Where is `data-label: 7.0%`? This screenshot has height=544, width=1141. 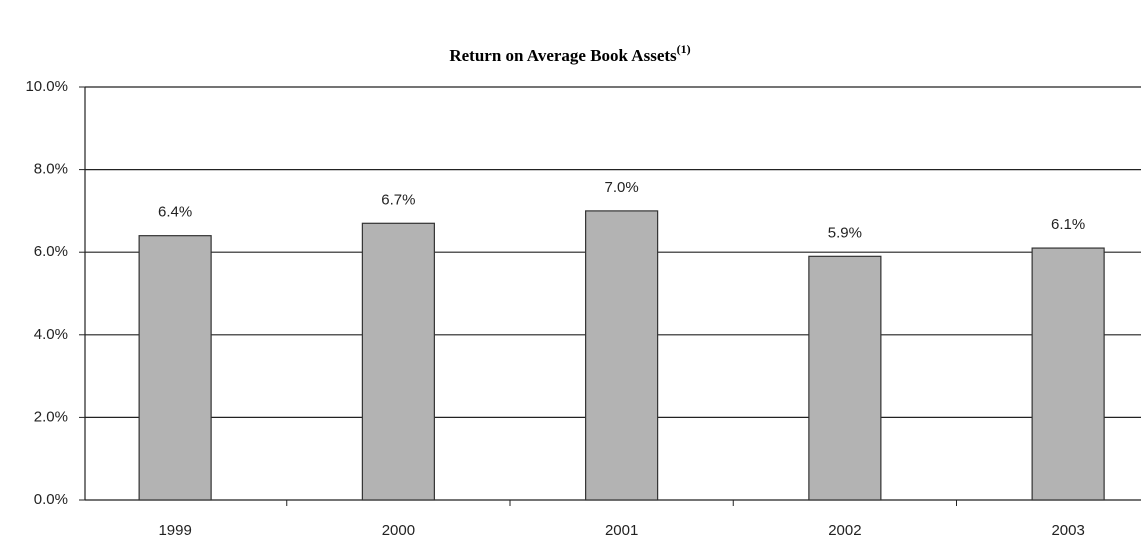 data-label: 7.0% is located at coordinates (622, 187).